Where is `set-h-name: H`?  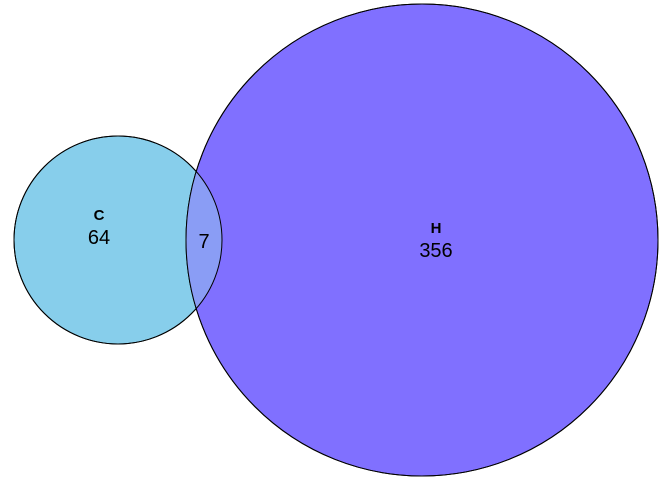 set-h-name: H is located at coordinates (436, 228).